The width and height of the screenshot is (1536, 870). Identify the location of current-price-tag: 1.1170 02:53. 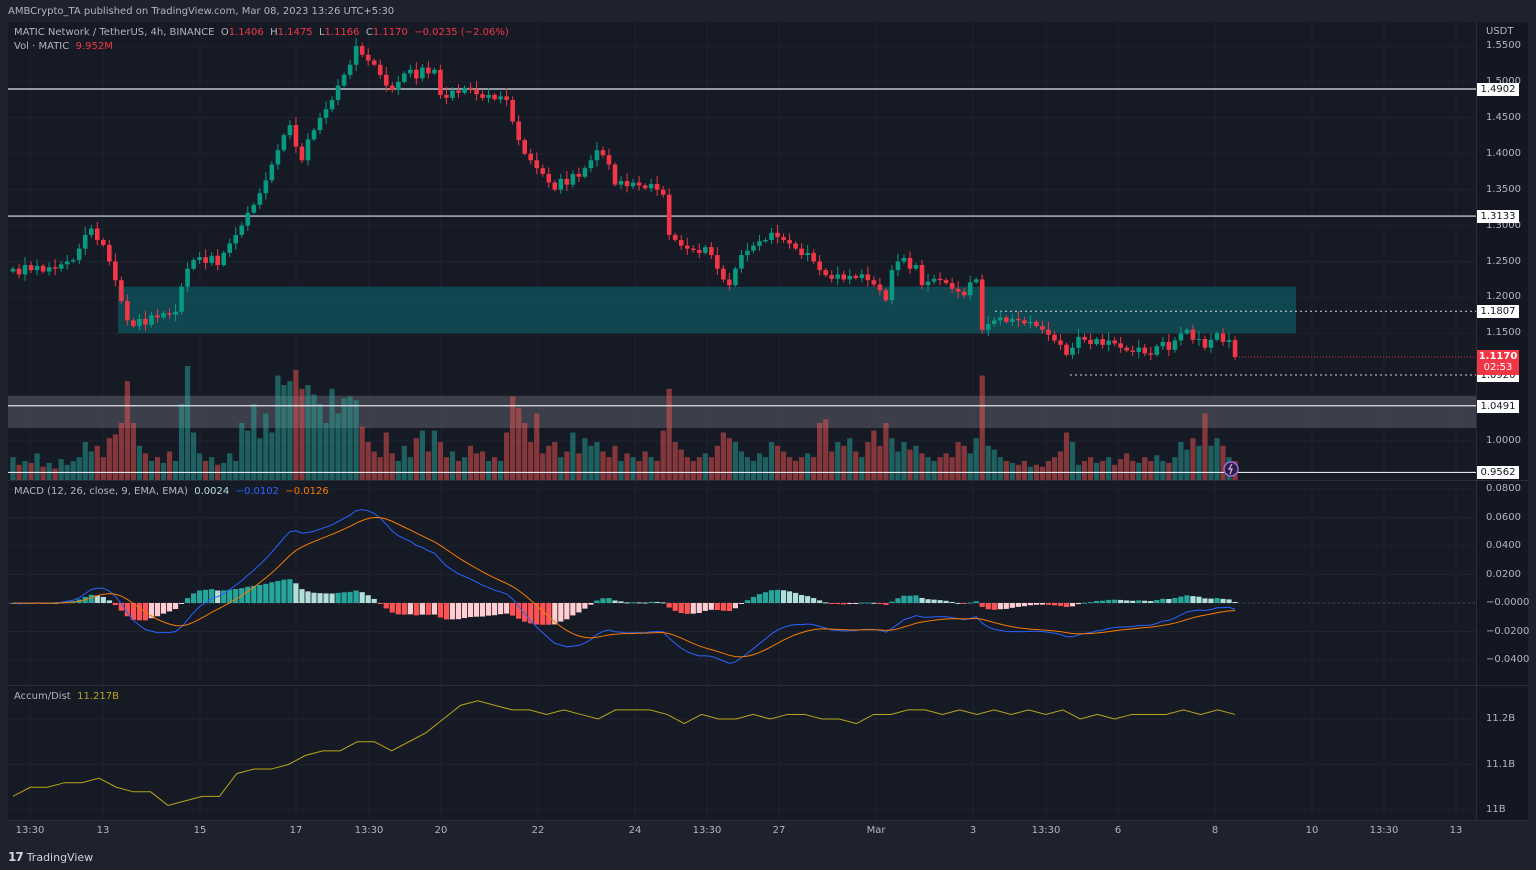
(1498, 362).